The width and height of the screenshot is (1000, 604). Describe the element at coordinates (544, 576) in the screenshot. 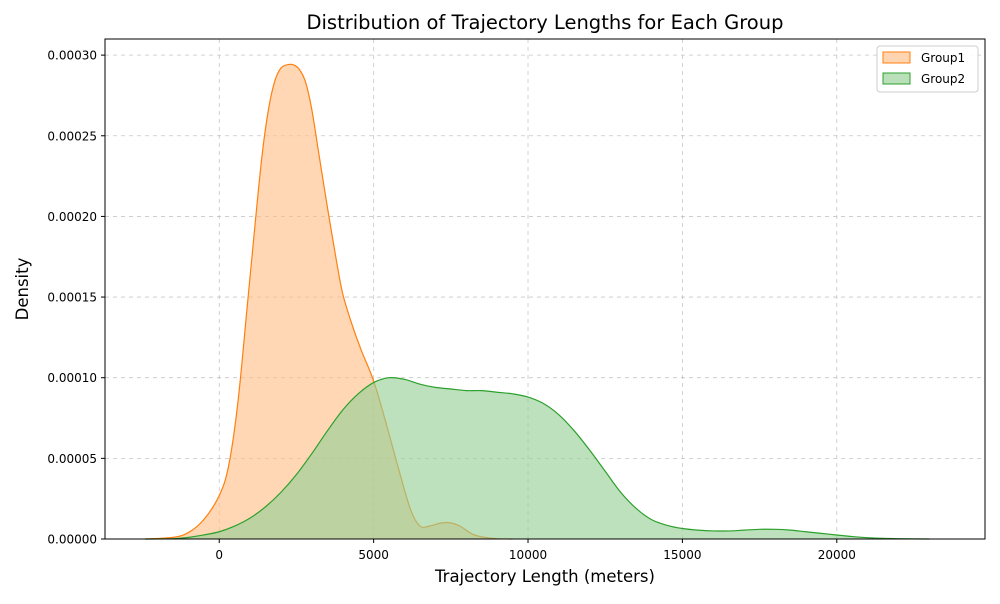

I see `x-axis-label: Trajectory Length (meters)` at that location.